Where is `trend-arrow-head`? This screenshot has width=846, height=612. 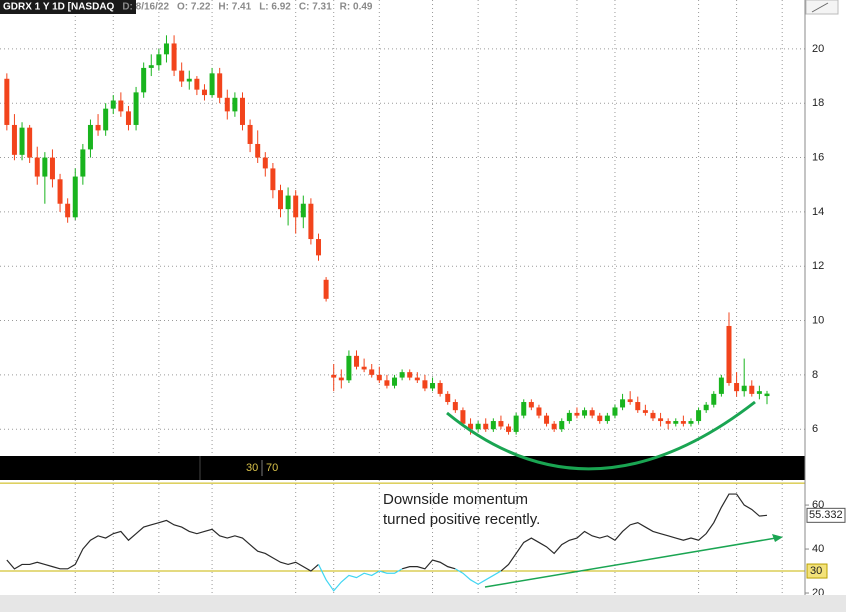 trend-arrow-head is located at coordinates (777, 538).